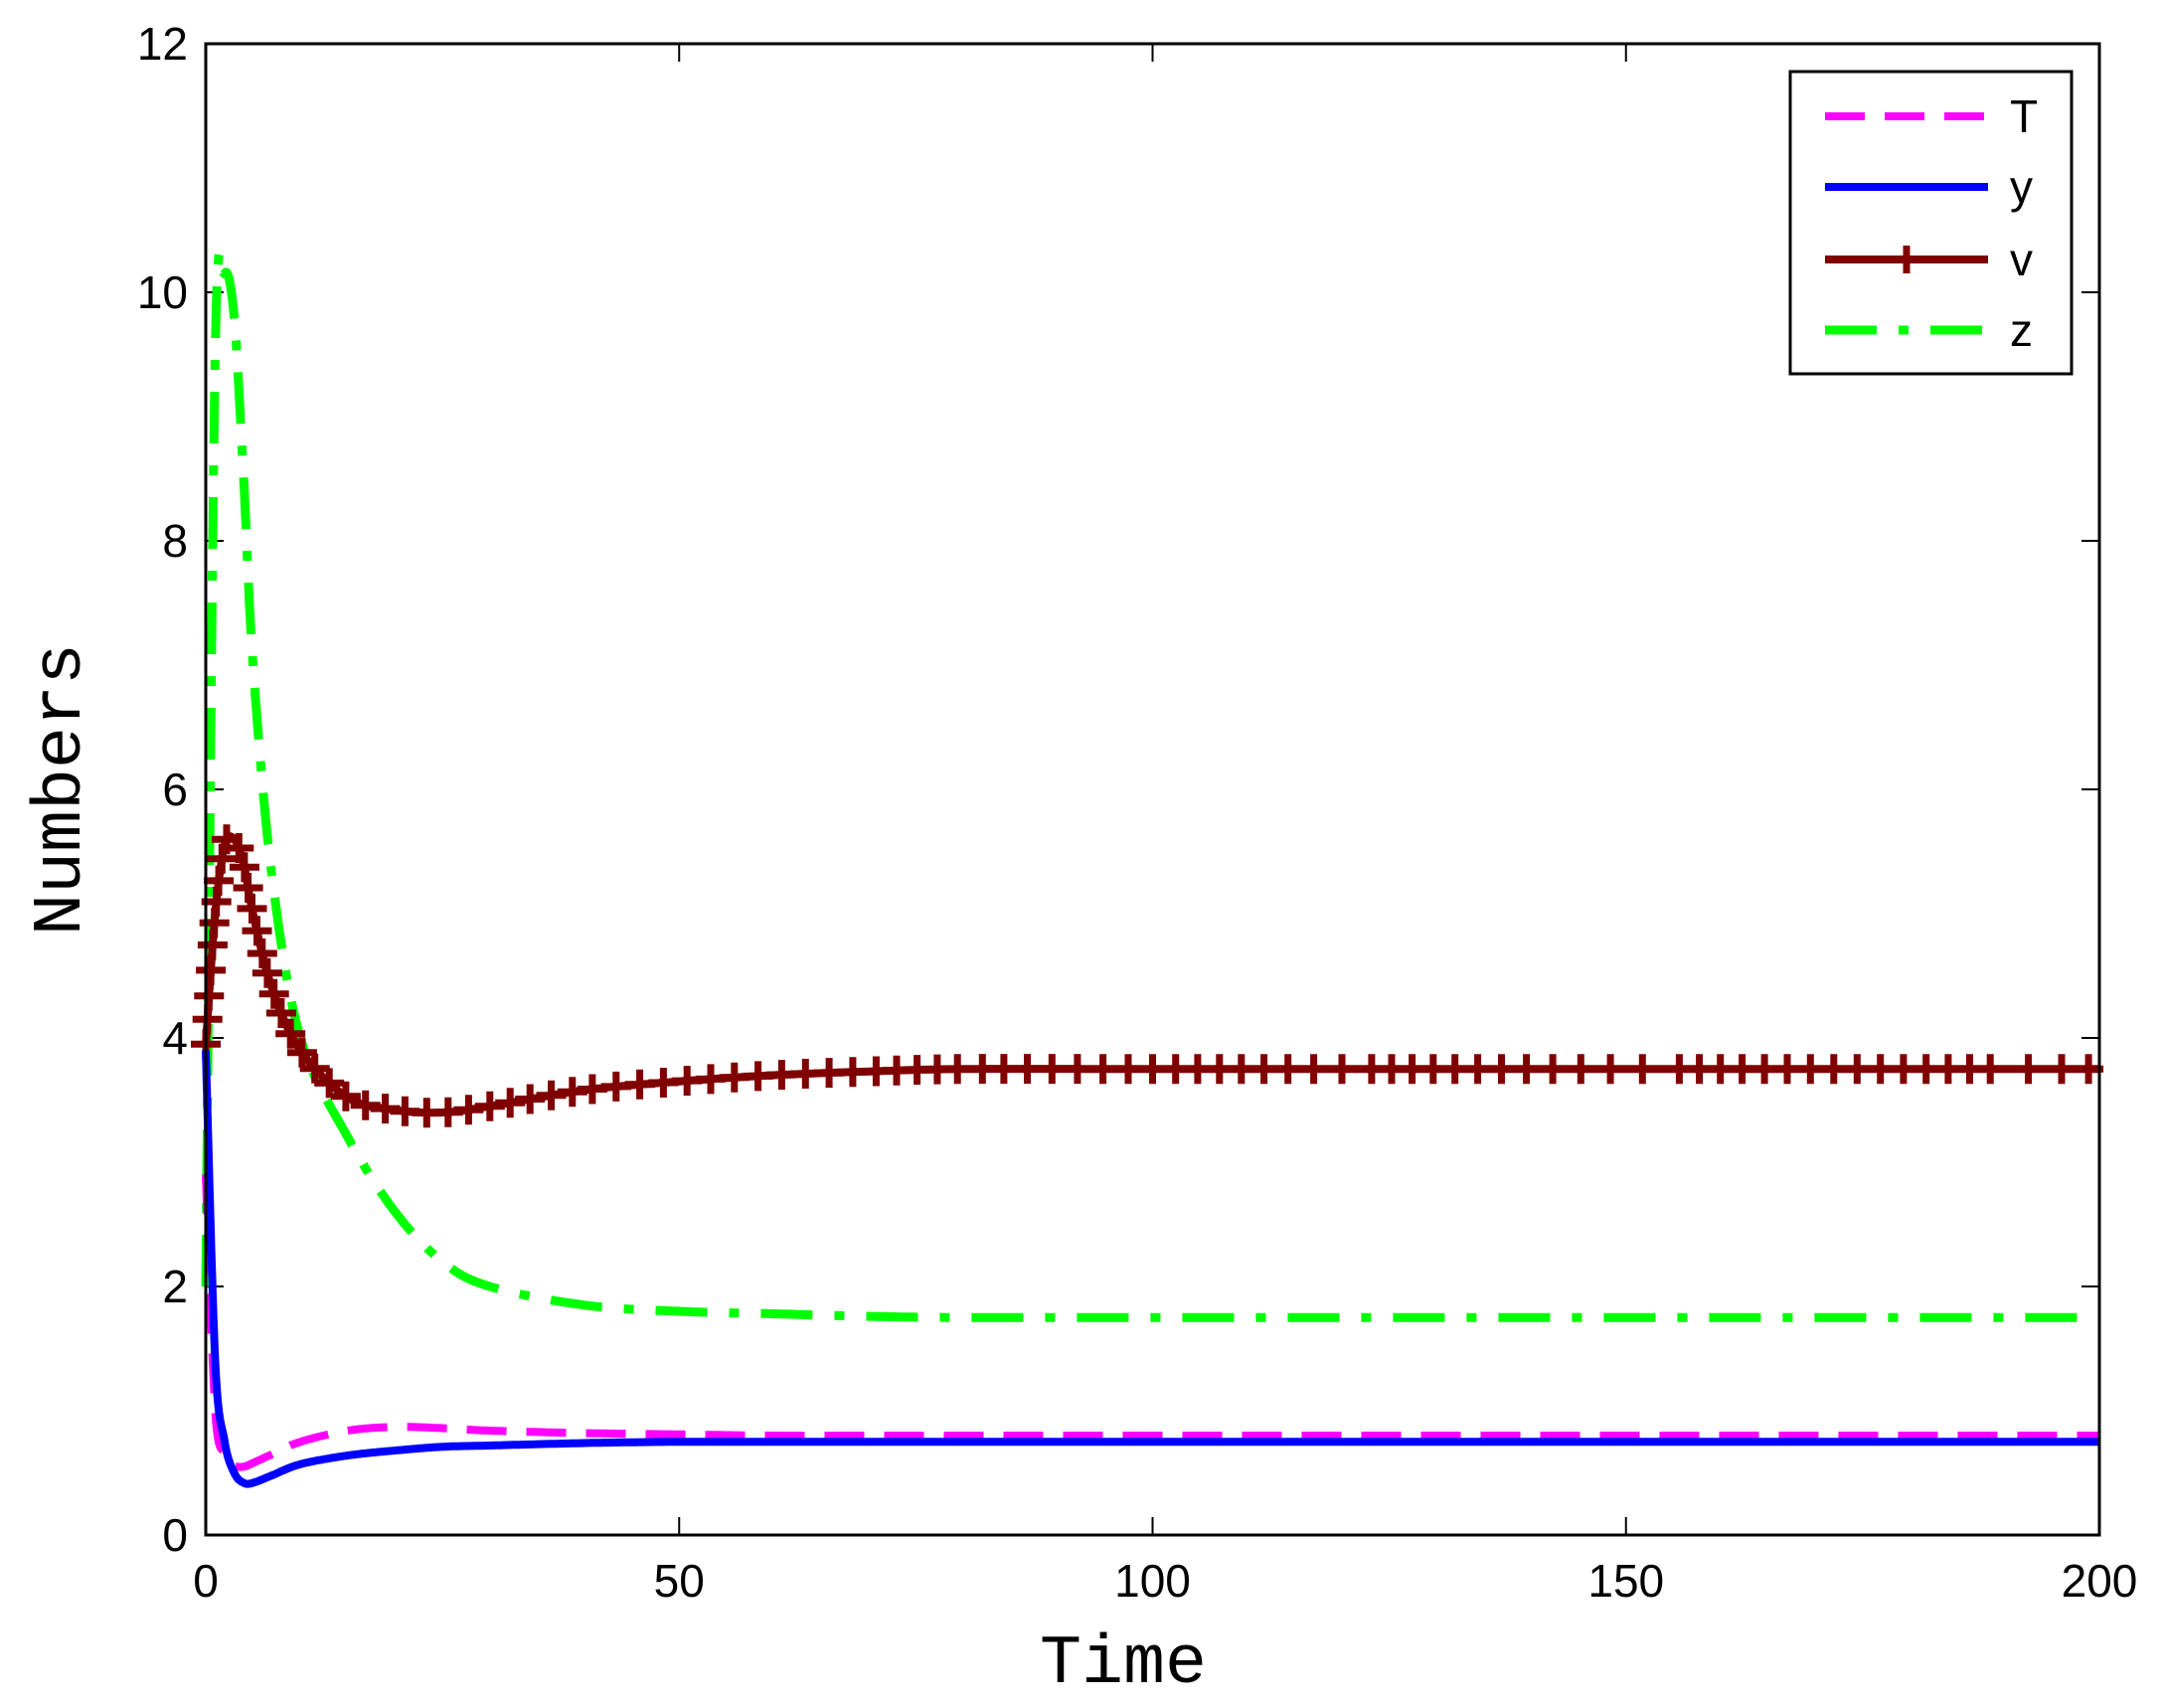  What do you see at coordinates (175, 1038) in the screenshot?
I see `y-tick-label: 4` at bounding box center [175, 1038].